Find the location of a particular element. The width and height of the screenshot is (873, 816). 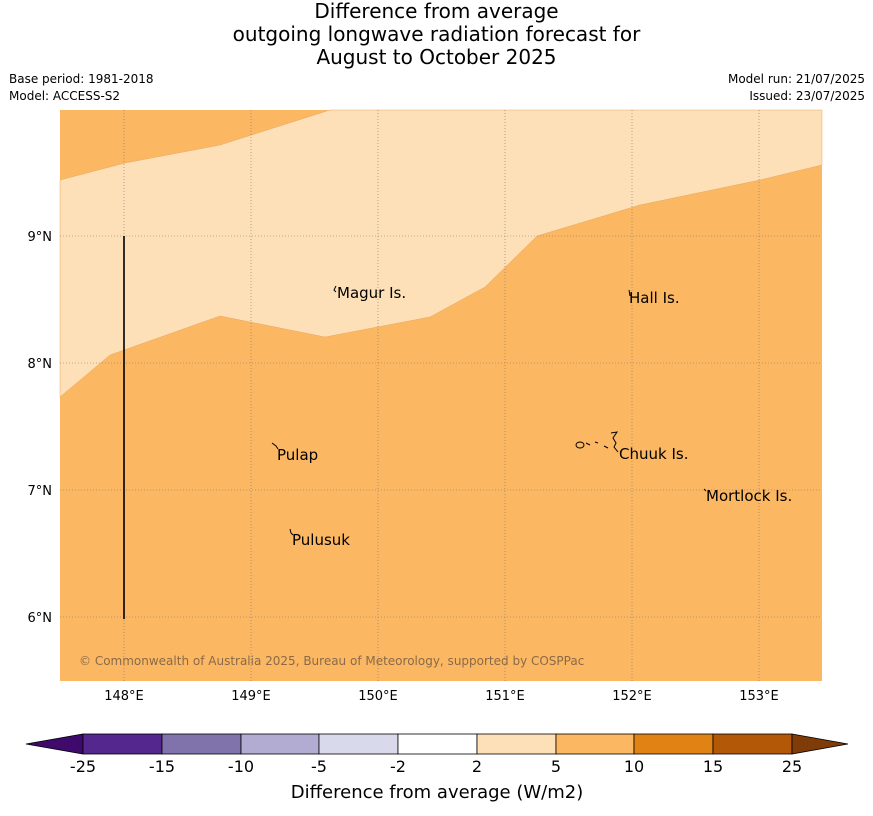

island-chuuk is located at coordinates (597, 442).